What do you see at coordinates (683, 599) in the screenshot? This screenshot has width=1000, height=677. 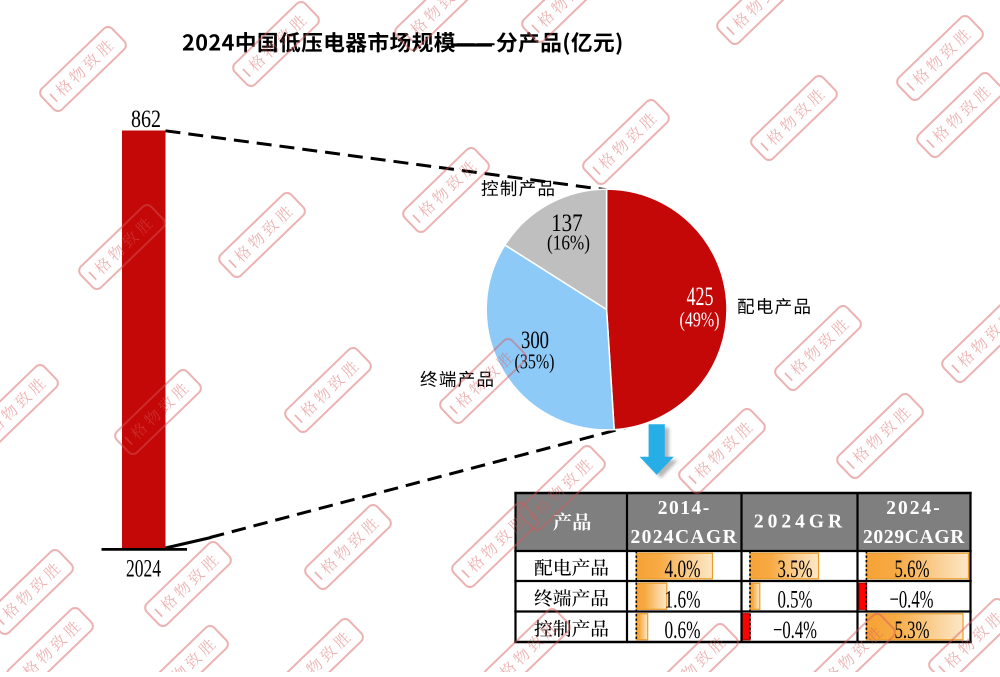 I see `svg-text: 1.6%` at bounding box center [683, 599].